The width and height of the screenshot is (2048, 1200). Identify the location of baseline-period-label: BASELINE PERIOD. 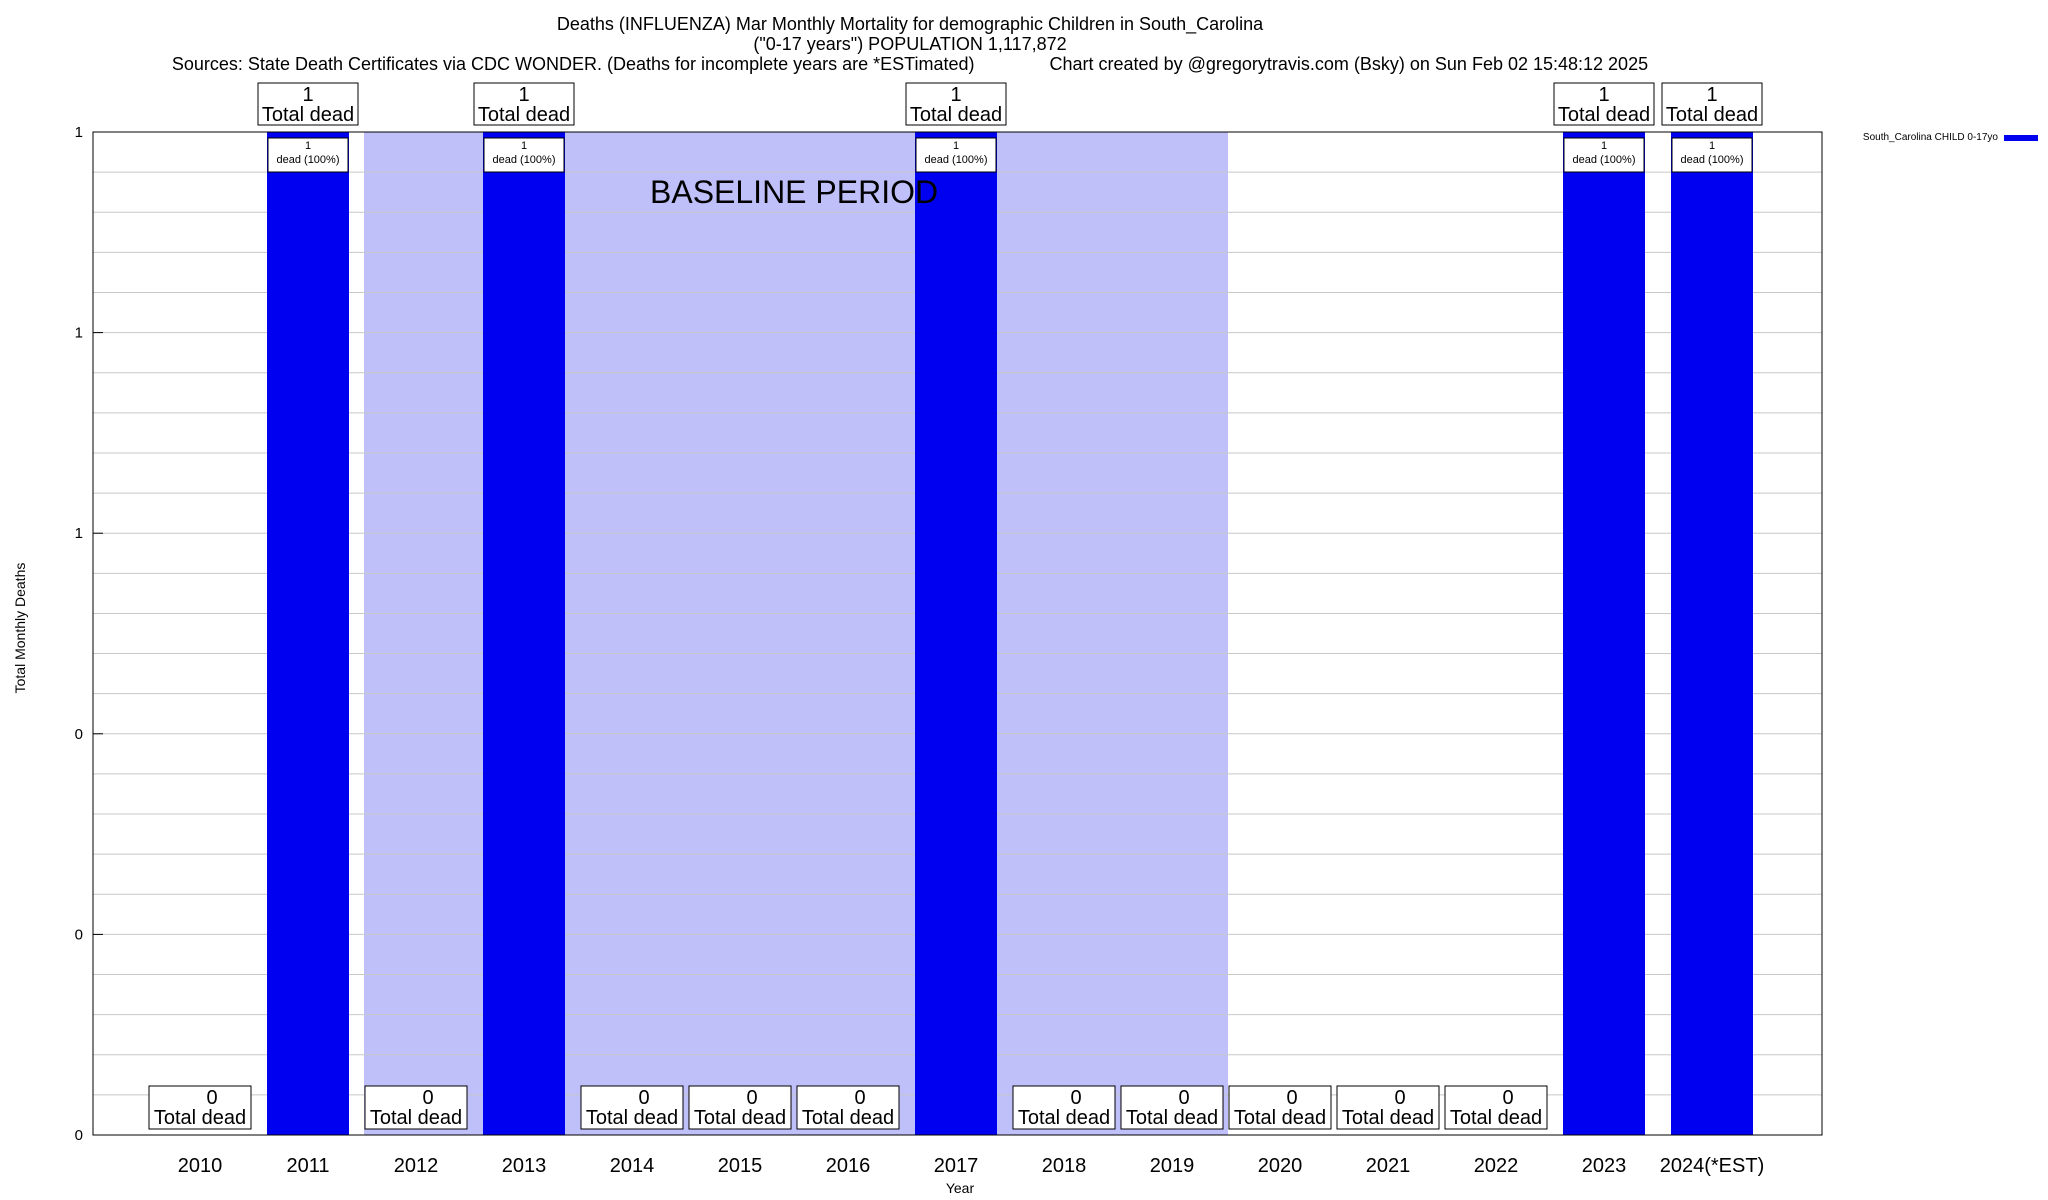
(794, 192).